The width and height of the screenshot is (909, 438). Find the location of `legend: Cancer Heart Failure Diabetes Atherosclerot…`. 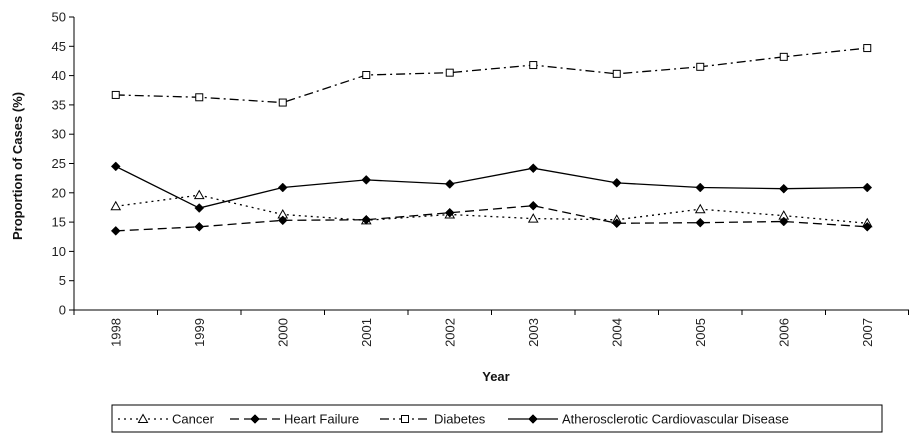

legend: Cancer Heart Failure Diabetes Atherosclerot… is located at coordinates (497, 418).